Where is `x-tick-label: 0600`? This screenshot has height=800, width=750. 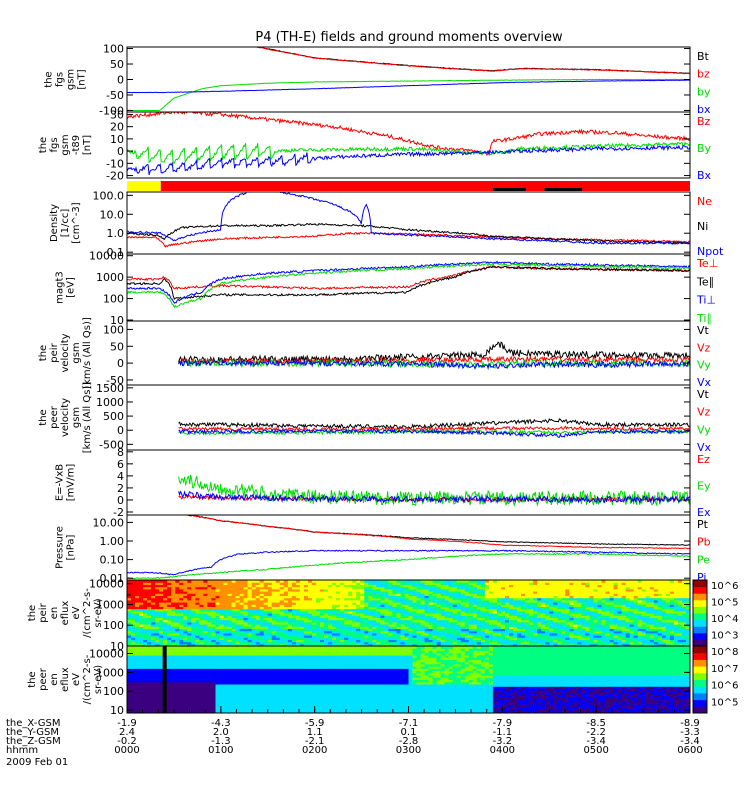 x-tick-label: 0600 is located at coordinates (689, 750).